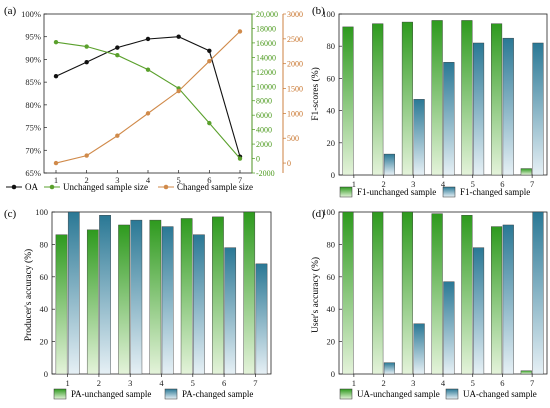 This screenshot has height=408, width=550. Describe the element at coordinates (215, 187) in the screenshot. I see `legend-changed-sample-size: Changed sample size` at that location.